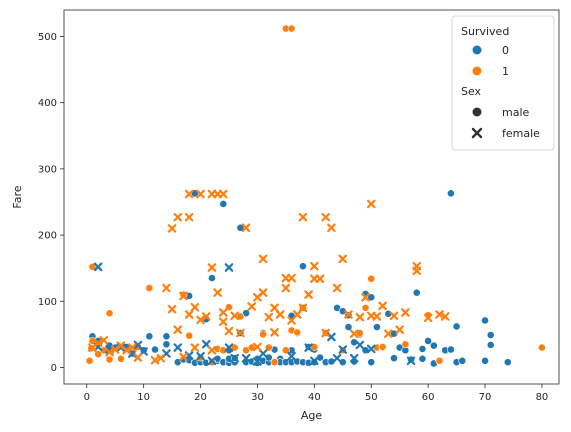 This screenshot has width=571, height=432. I want to click on x-tick-label: 20, so click(200, 397).